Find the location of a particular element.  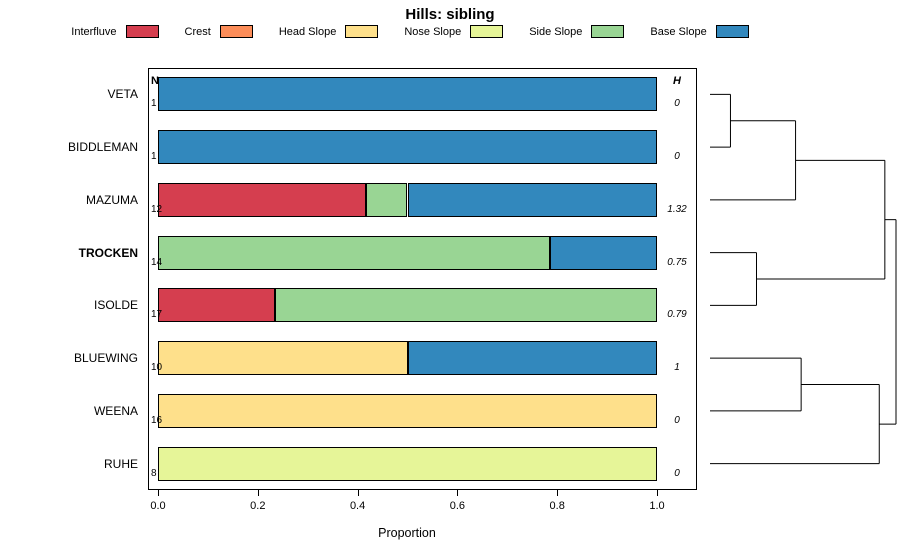

h-column-header: H is located at coordinates (677, 81).